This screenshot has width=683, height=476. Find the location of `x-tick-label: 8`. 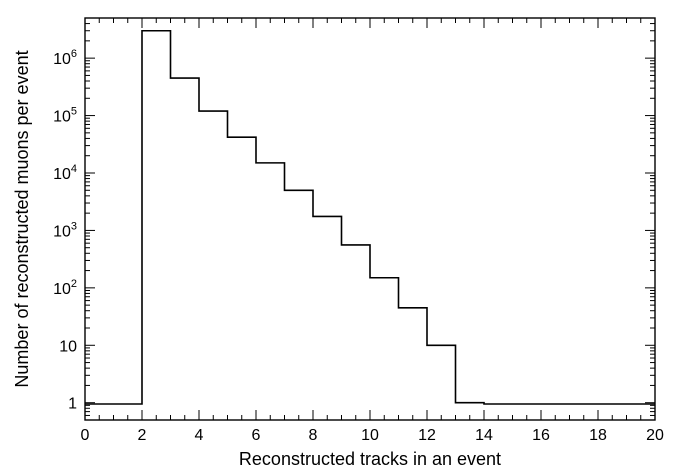

x-tick-label: 8 is located at coordinates (313, 435).